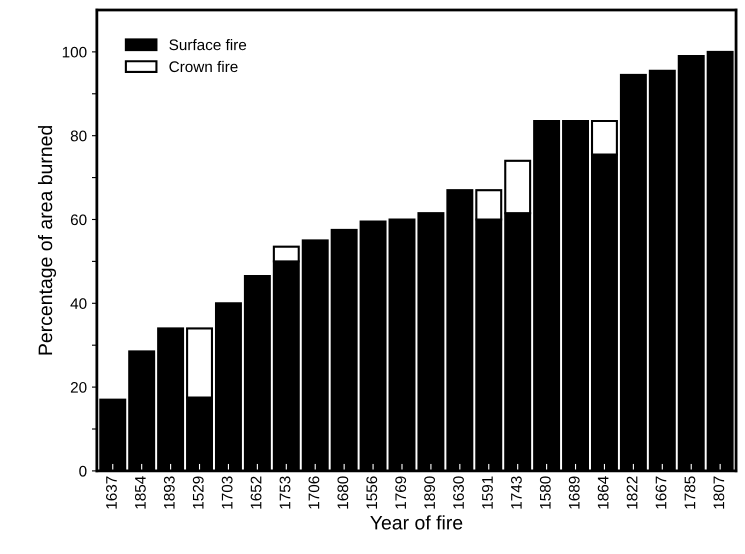 Image resolution: width=745 pixels, height=554 pixels. Describe the element at coordinates (430, 492) in the screenshot. I see `x-tick-label: 1890` at that location.